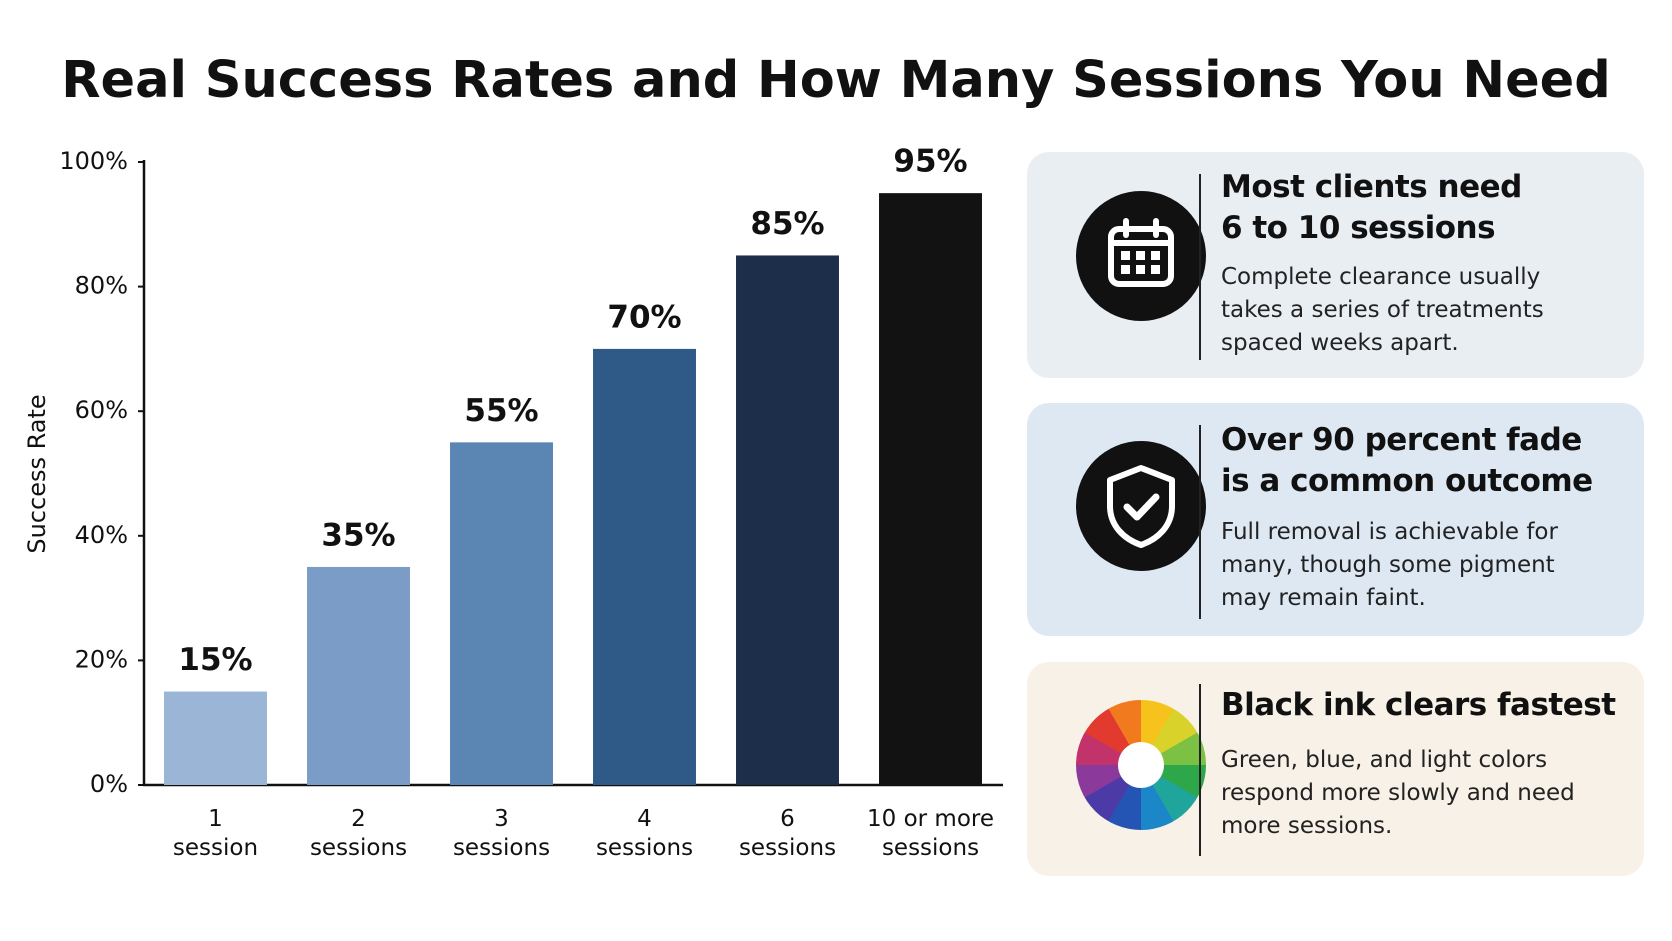  Describe the element at coordinates (37, 473) in the screenshot. I see `y-axis-label: Success Rate` at that location.